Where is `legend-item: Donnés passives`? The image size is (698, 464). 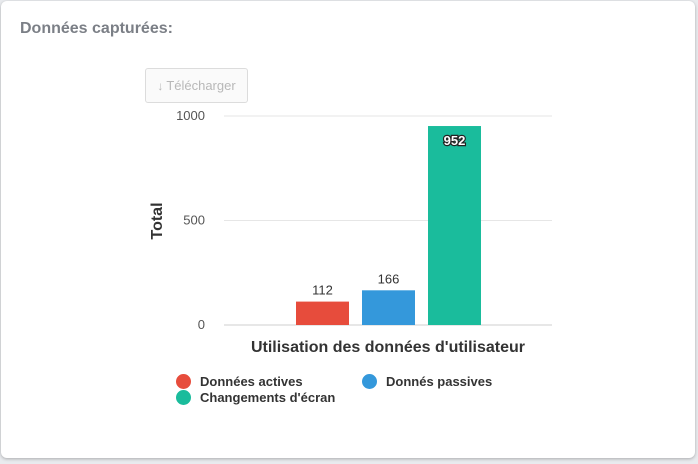 legend-item: Donnés passives is located at coordinates (427, 381).